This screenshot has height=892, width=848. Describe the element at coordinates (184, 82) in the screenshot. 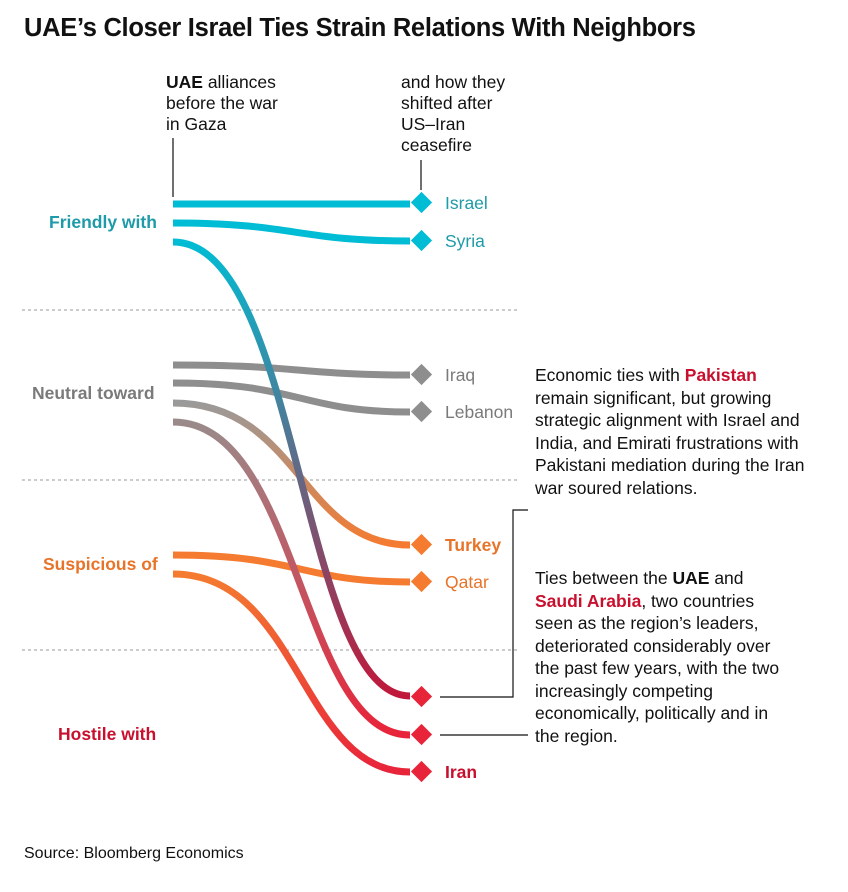

I see `uae-bold: UAE` at that location.